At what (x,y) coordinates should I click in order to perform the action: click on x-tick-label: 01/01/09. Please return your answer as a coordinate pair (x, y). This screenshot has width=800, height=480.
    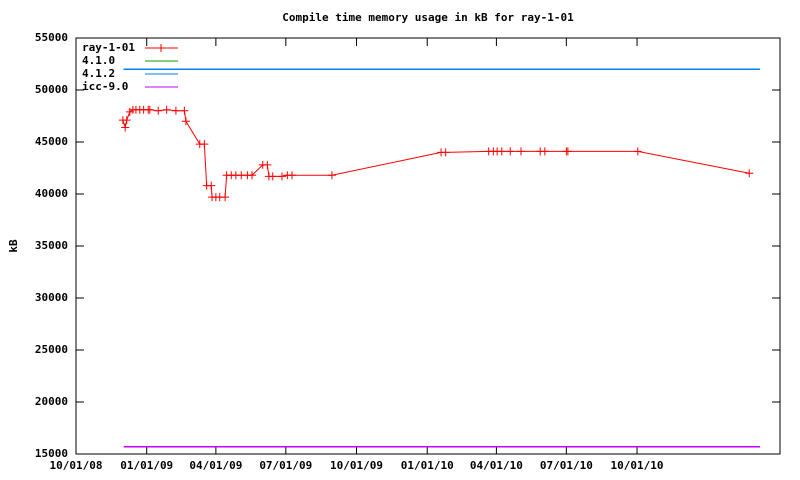
    Looking at the image, I should click on (146, 465).